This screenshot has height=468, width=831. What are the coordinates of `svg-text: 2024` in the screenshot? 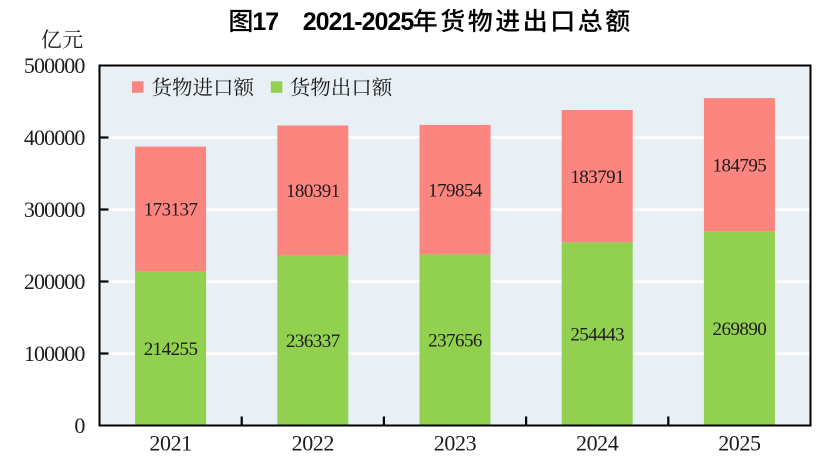 It's located at (597, 443).